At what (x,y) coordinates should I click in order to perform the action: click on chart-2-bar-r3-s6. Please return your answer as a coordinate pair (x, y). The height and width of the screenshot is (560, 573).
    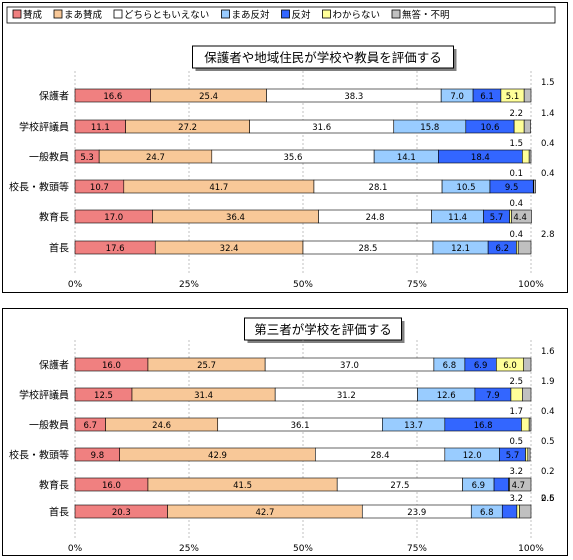
    Looking at the image, I should click on (525, 424).